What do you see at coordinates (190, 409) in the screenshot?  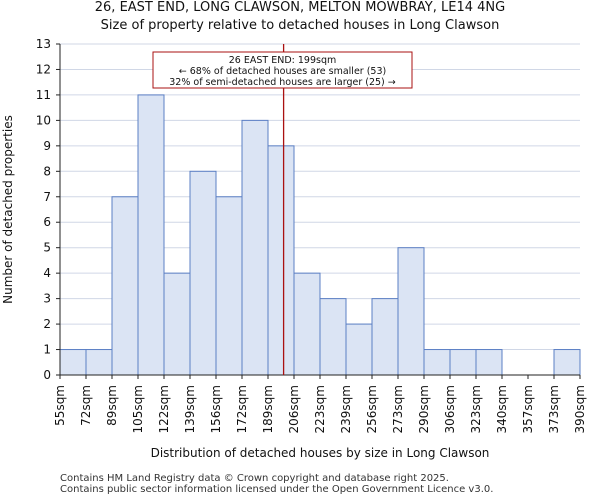 I see `x-tick-label: 139sqm` at bounding box center [190, 409].